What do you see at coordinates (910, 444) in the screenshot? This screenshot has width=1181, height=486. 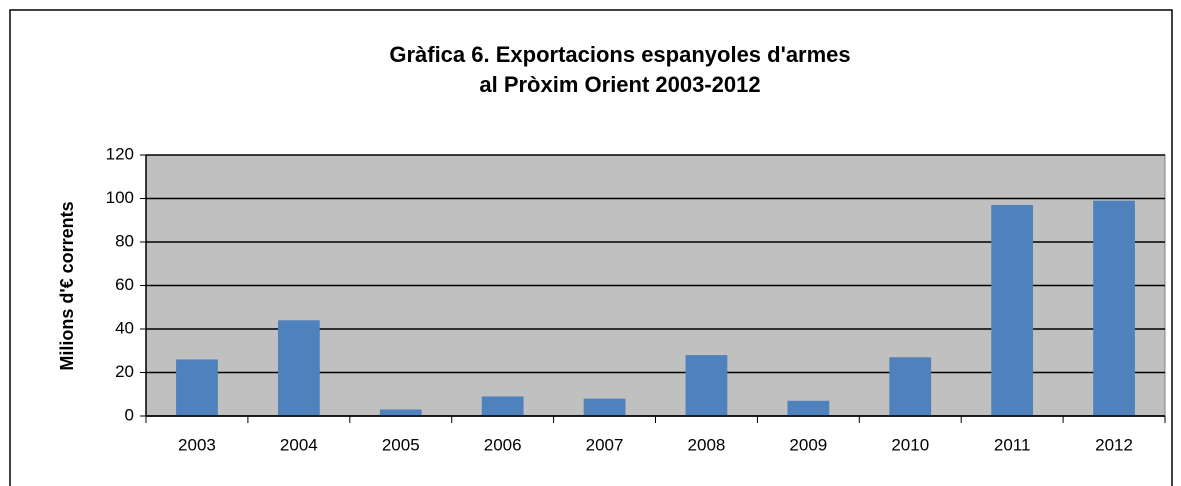 I see `x-tick-label: 2010` at bounding box center [910, 444].